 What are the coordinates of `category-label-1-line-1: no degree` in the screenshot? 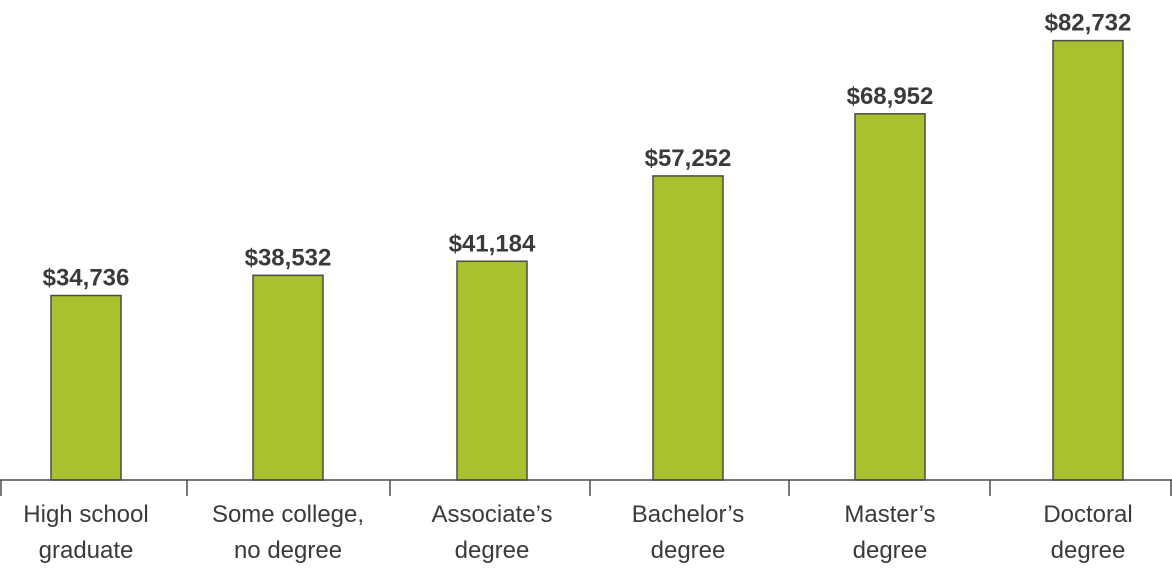 It's located at (288, 550).